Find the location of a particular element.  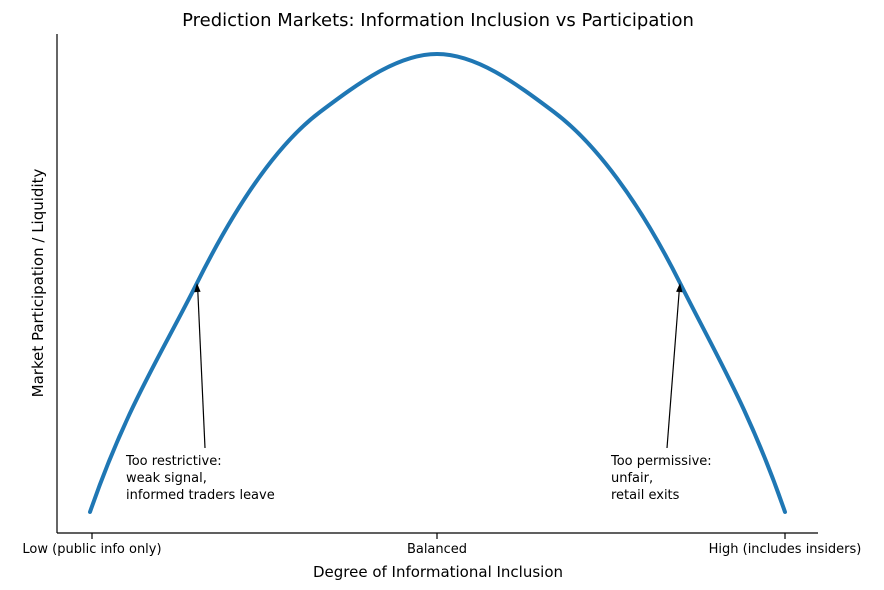

y-axis-label: Market Participation / Liquidity is located at coordinates (38, 283).